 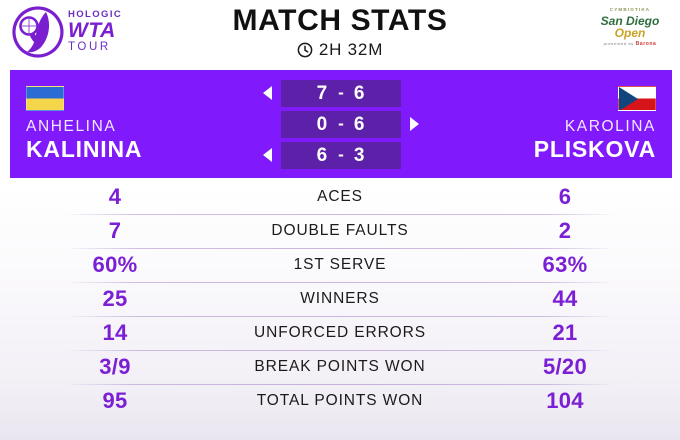 What do you see at coordinates (305, 50) in the screenshot?
I see `clock-icon` at bounding box center [305, 50].